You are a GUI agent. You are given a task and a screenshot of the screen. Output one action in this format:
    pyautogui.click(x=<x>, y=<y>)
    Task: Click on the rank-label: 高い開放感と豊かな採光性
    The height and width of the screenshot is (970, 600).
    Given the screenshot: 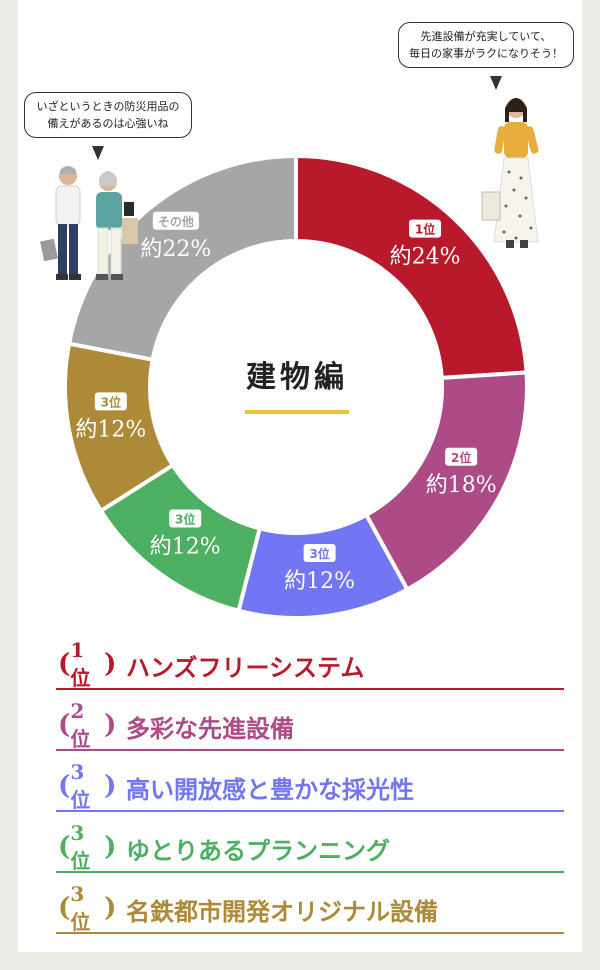 What is the action you would take?
    pyautogui.click(x=270, y=789)
    